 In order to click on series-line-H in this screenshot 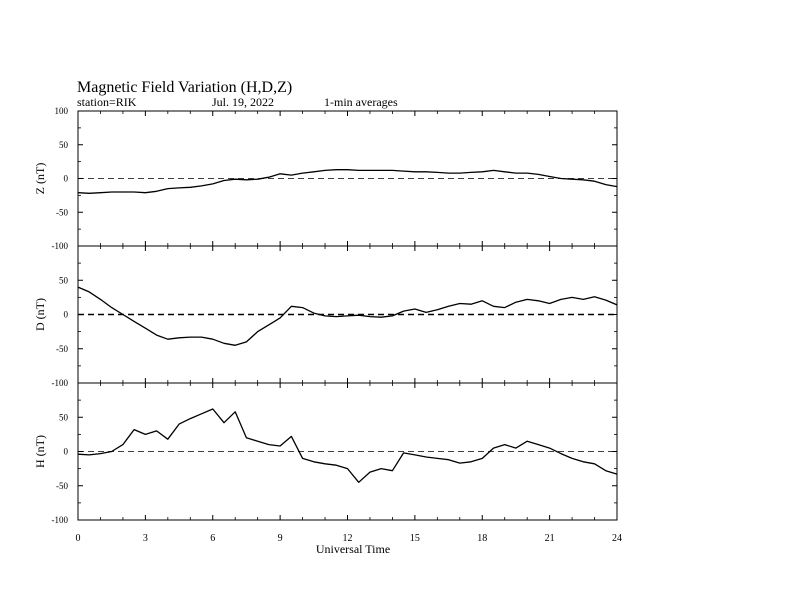, I will do `click(347, 445)`.